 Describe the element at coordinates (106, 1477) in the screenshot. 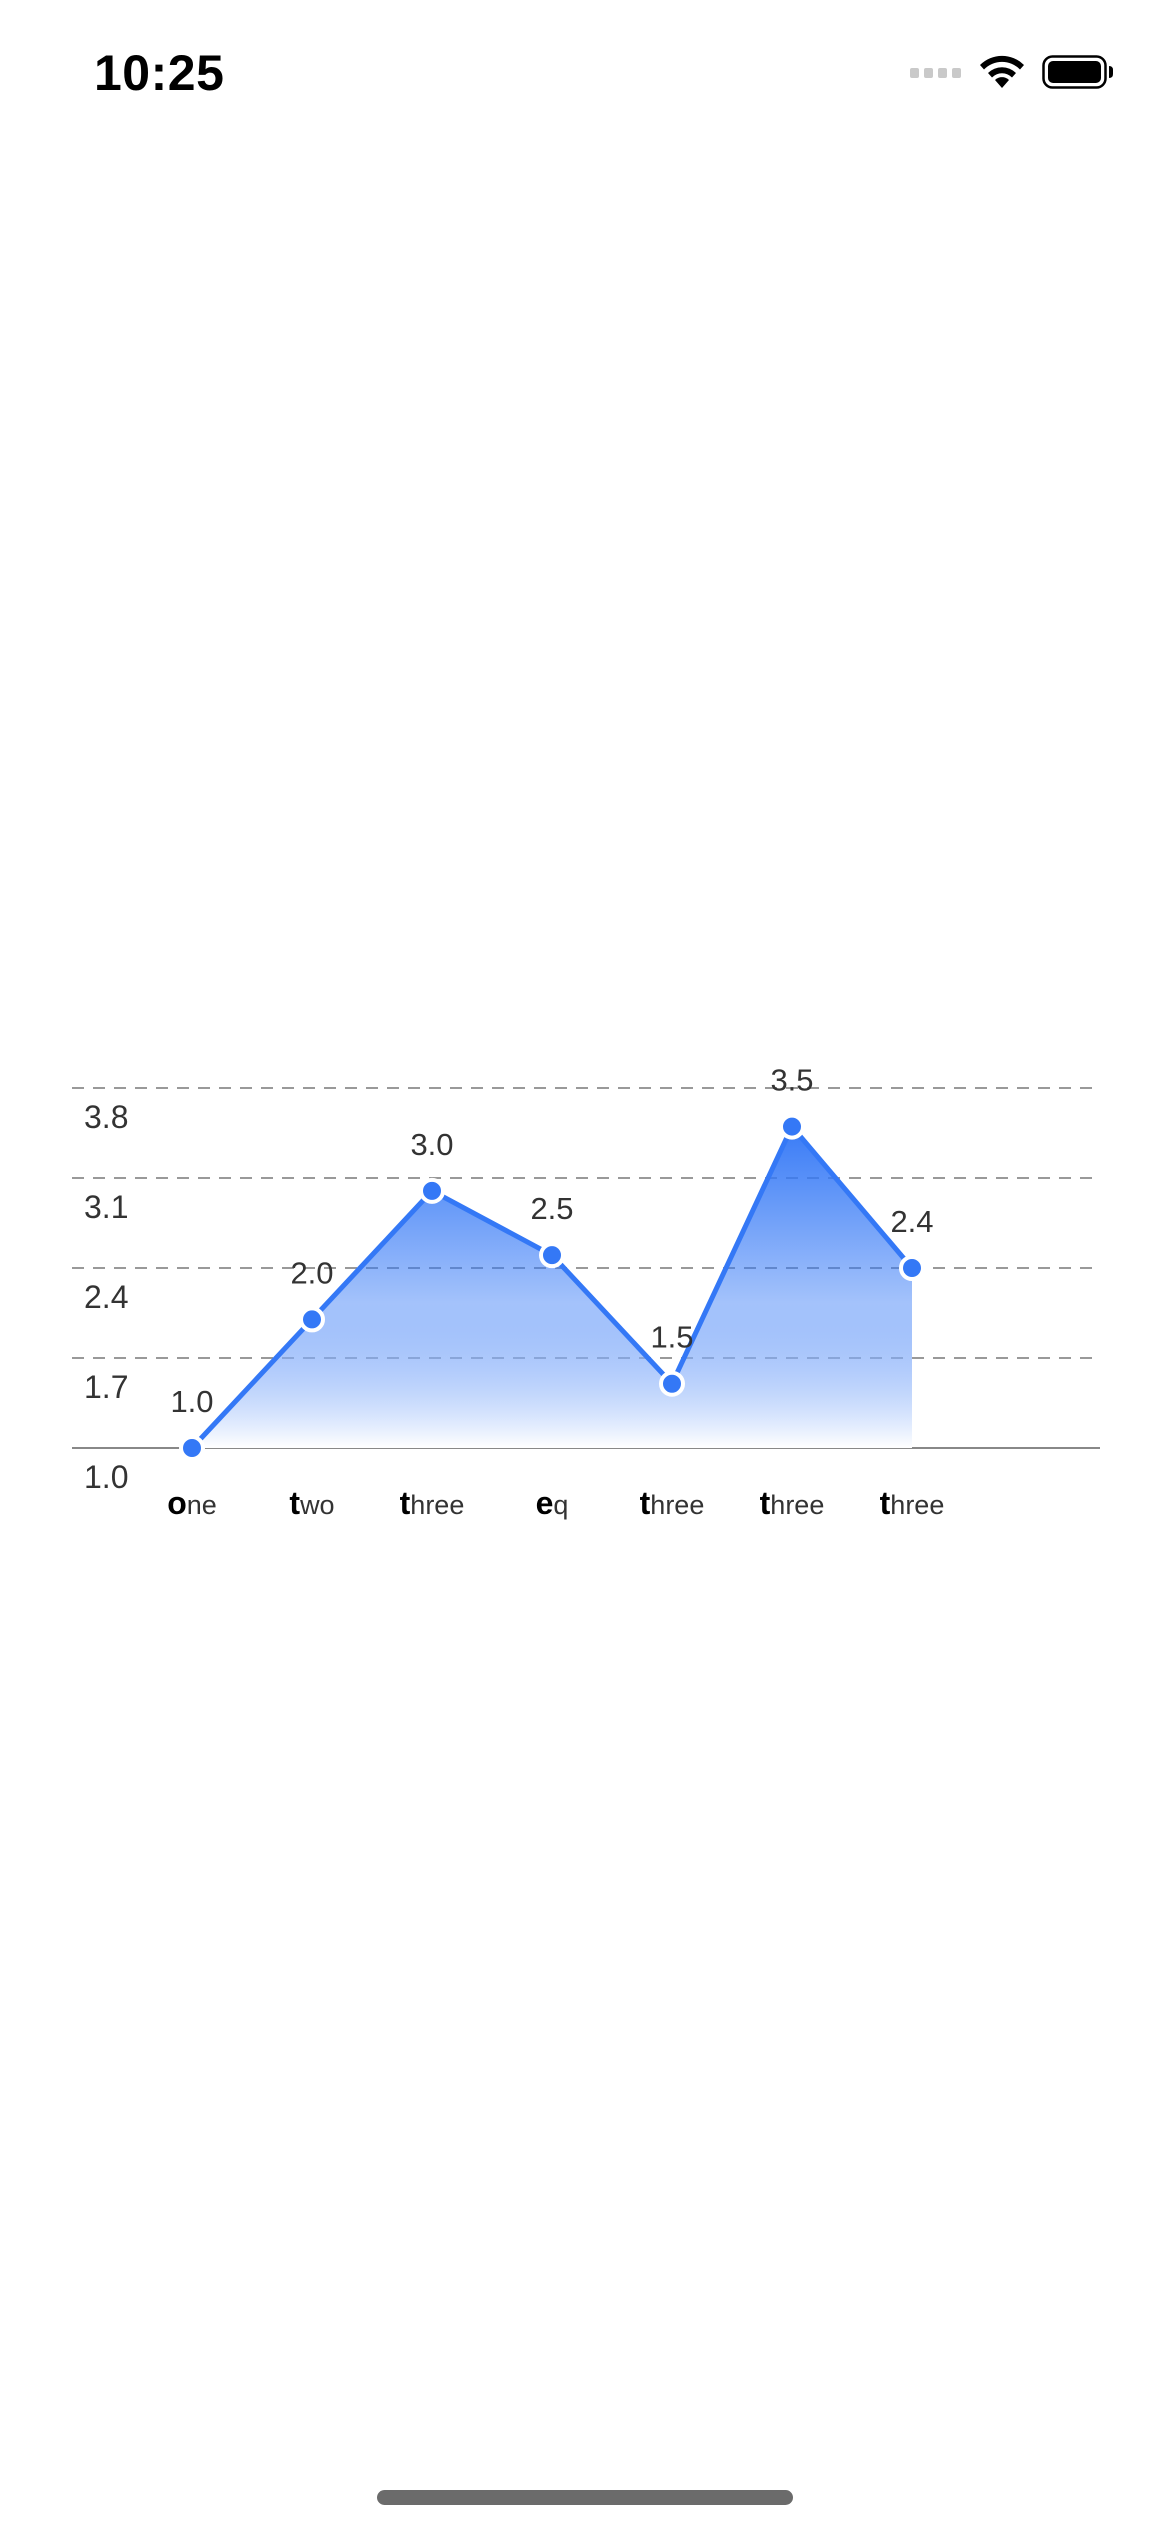

I see `y-tick-label: 1.0` at that location.